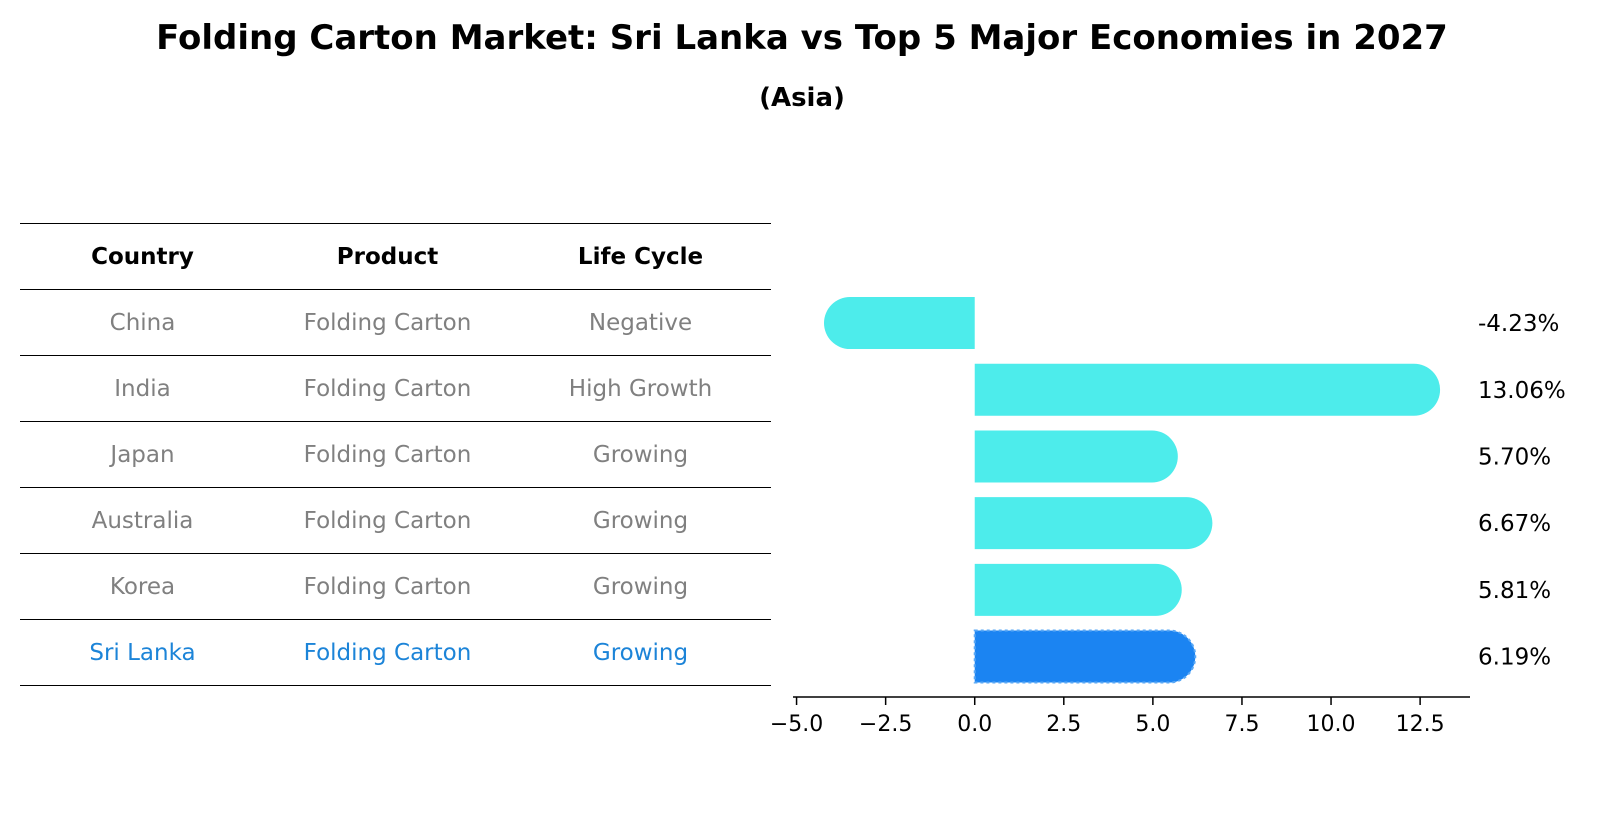 This screenshot has height=823, width=1604. Describe the element at coordinates (142, 454) in the screenshot. I see `country-cell: Japan` at that location.